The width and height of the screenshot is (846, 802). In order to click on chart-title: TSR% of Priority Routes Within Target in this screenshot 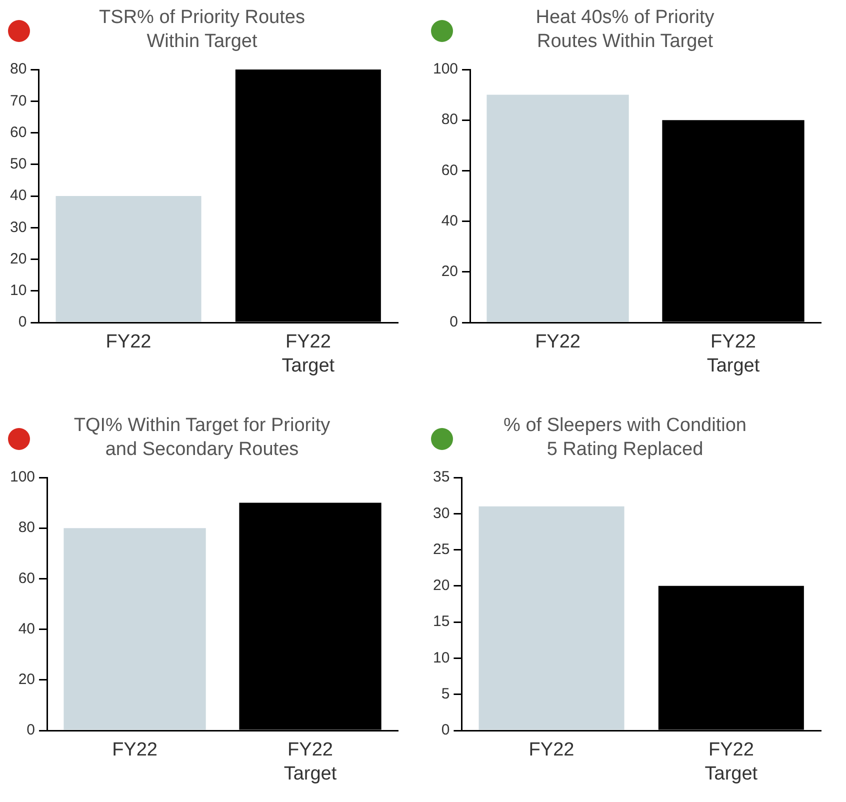, I will do `click(202, 29)`.